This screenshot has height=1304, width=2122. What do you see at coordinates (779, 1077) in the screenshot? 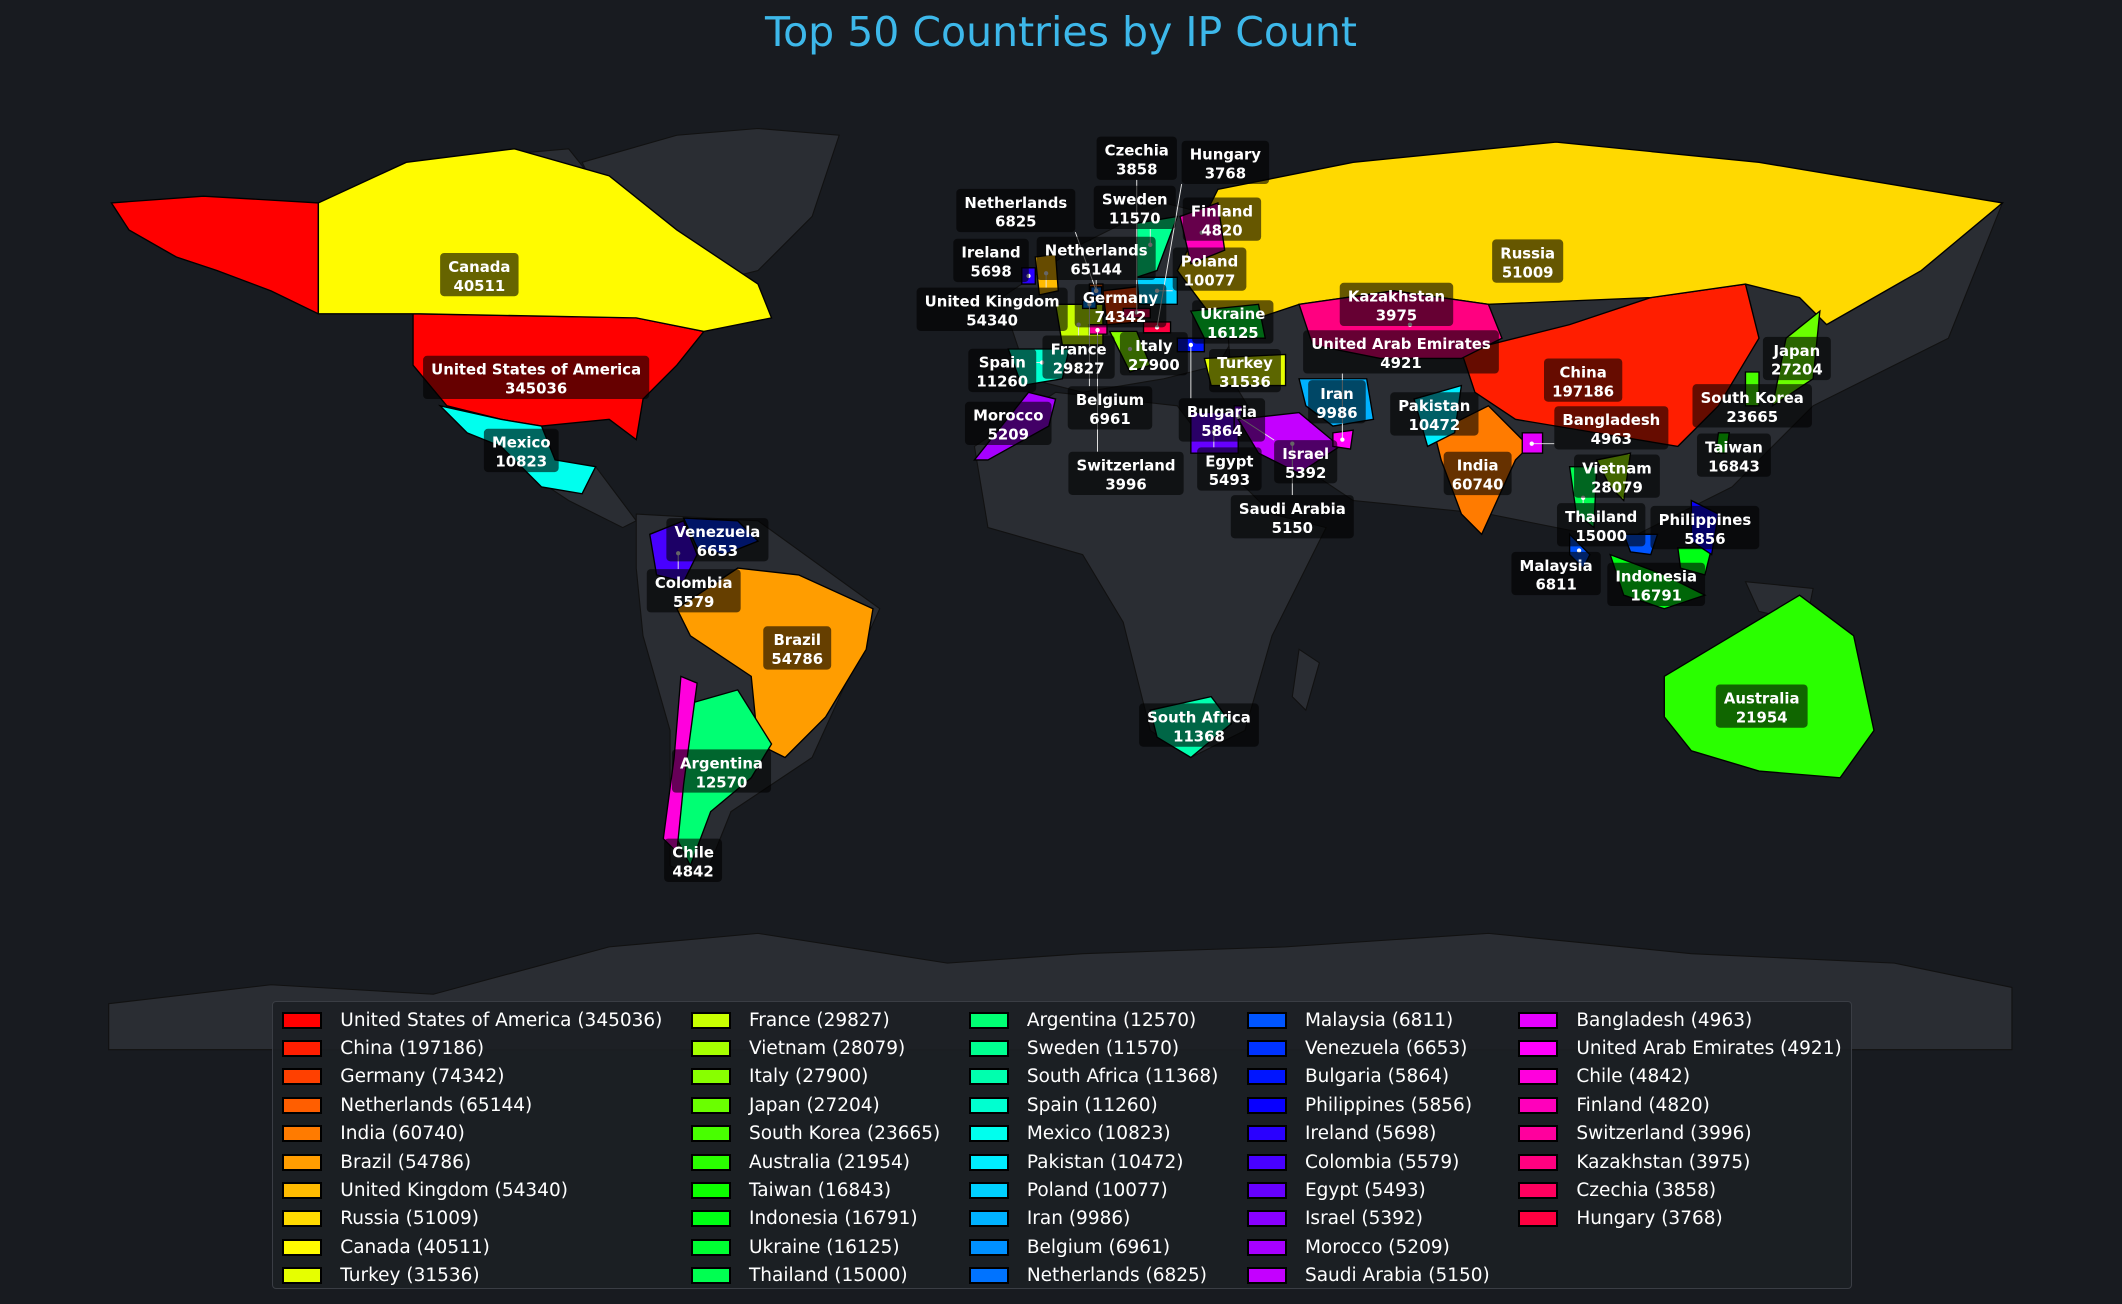
I see `legend-item: Italy (27900)` at bounding box center [779, 1077].